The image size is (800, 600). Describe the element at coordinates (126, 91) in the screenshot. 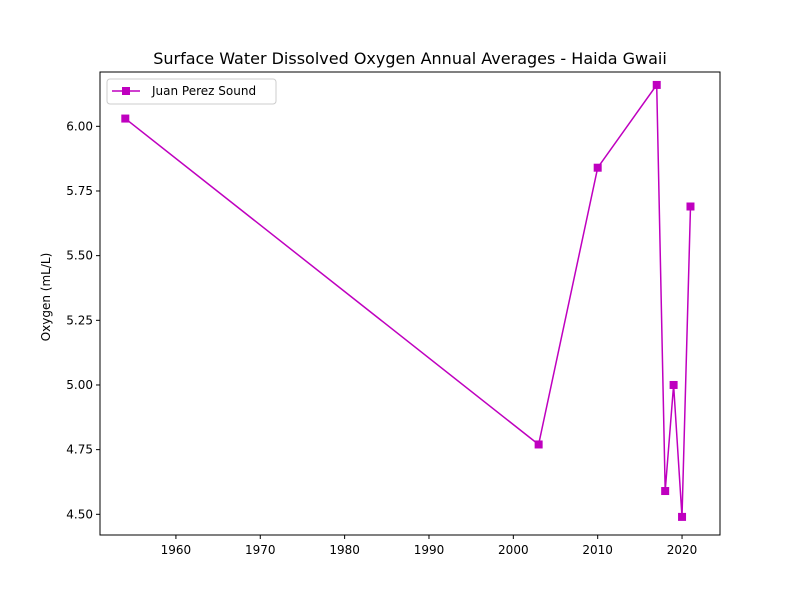

I see `legend-marker` at that location.